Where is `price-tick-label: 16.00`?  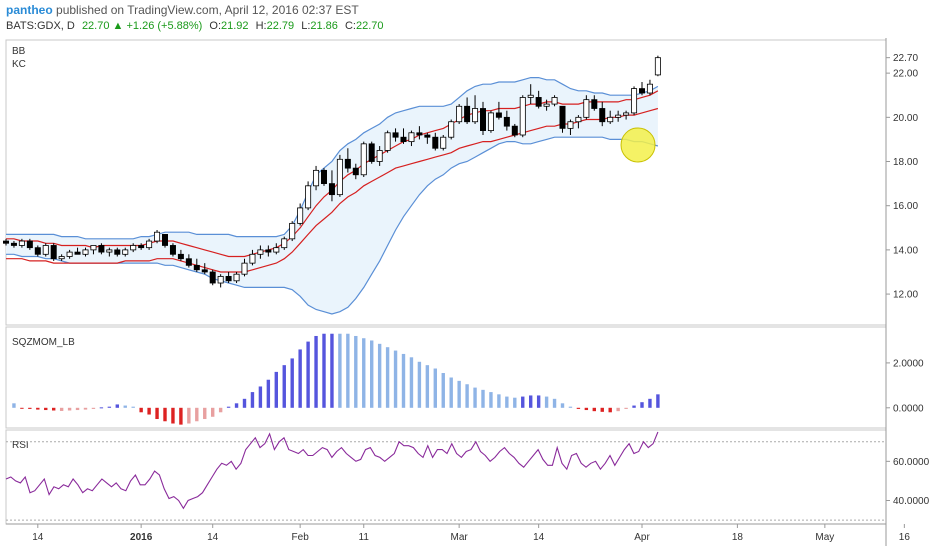 price-tick-label: 16.00 is located at coordinates (905, 206).